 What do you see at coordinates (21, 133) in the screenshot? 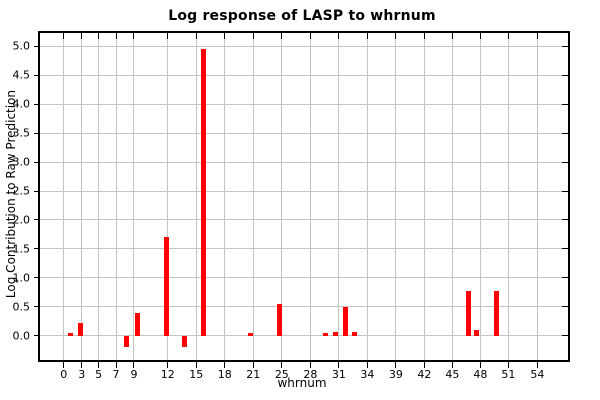
I see `y-tick-label: 3.5` at bounding box center [21, 133].